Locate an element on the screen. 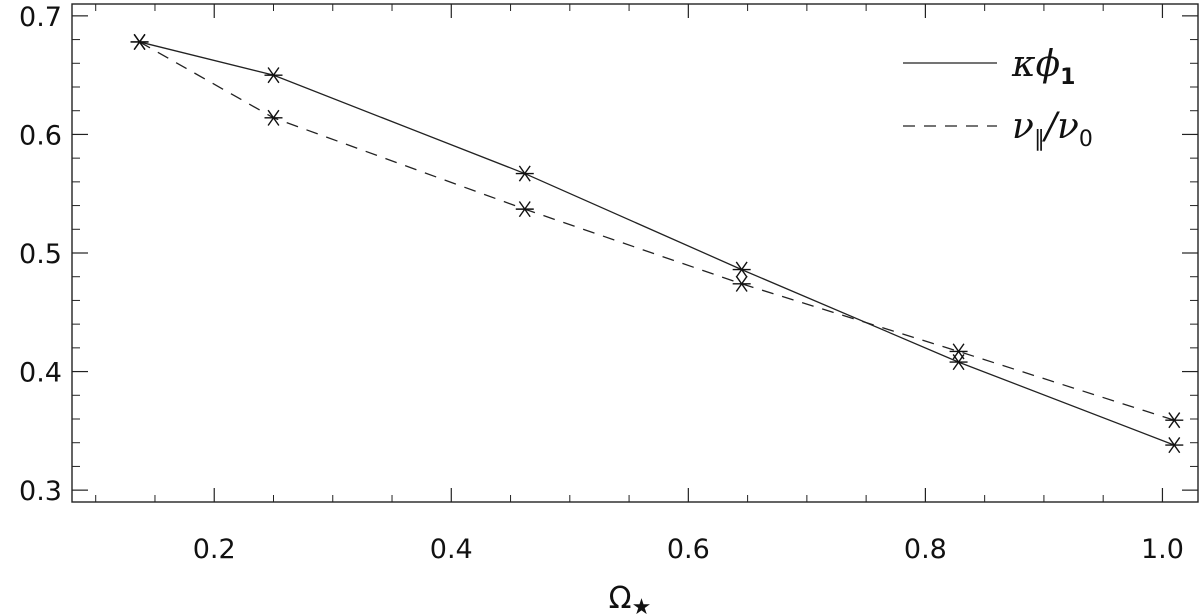 This screenshot has width=1200, height=614. x-tick-label: 0.6 is located at coordinates (688, 549).